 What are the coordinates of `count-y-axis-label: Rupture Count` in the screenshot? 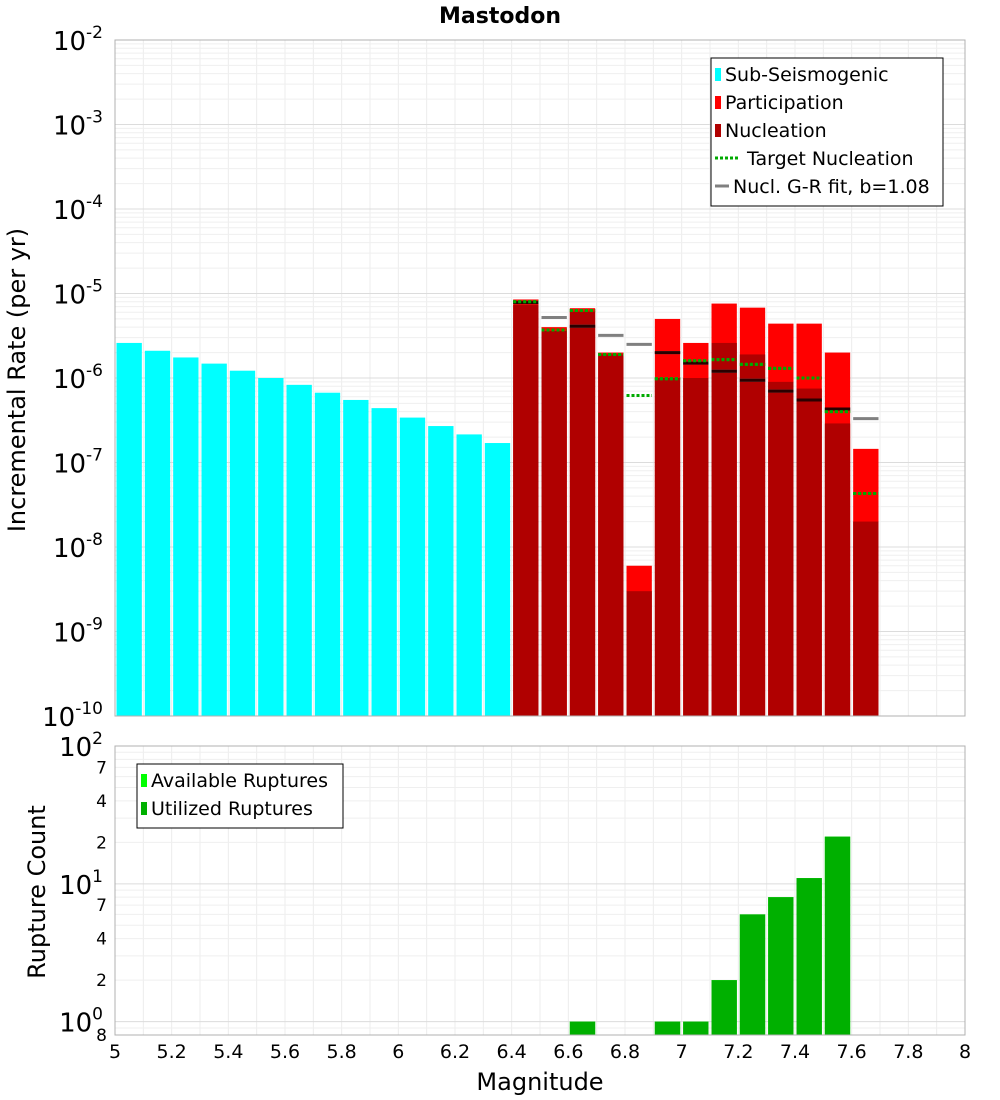 It's located at (37, 892).